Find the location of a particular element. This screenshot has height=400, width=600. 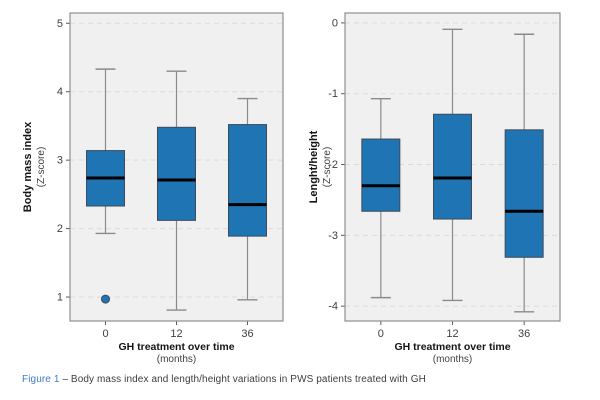

figure-caption-label: Figure 1 is located at coordinates (41, 379).